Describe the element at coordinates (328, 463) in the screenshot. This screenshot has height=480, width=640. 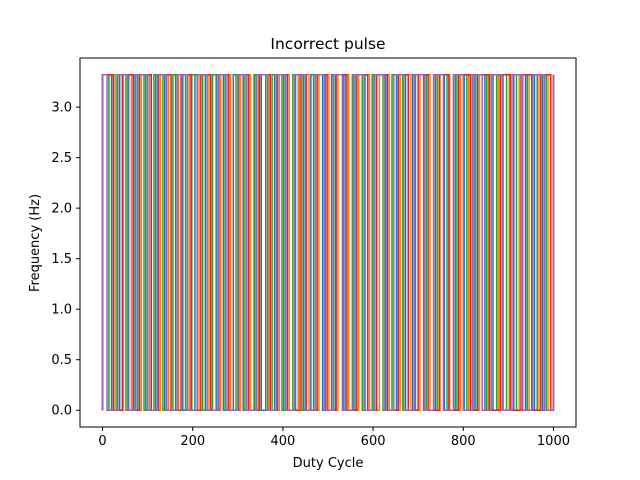
I see `x-axis-label: Duty Cycle` at that location.